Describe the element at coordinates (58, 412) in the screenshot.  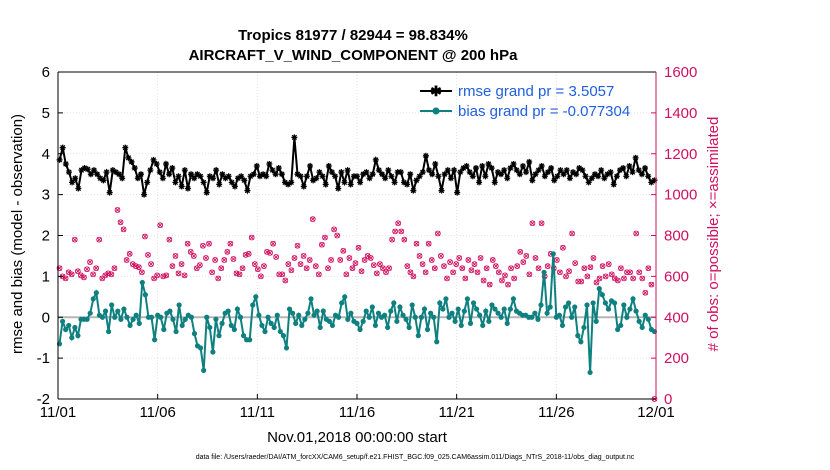
I see `x-tick-label: 11/01` at that location.